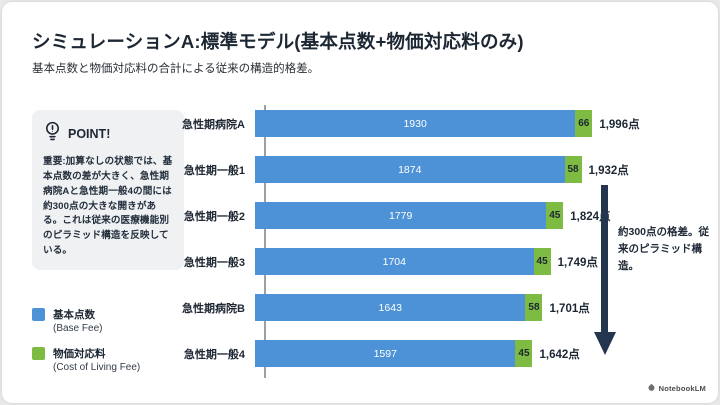 The height and width of the screenshot is (405, 720). What do you see at coordinates (664, 249) in the screenshot?
I see `gap-annotation: 約300点の格差。従来のピラミッド構造。` at bounding box center [664, 249].